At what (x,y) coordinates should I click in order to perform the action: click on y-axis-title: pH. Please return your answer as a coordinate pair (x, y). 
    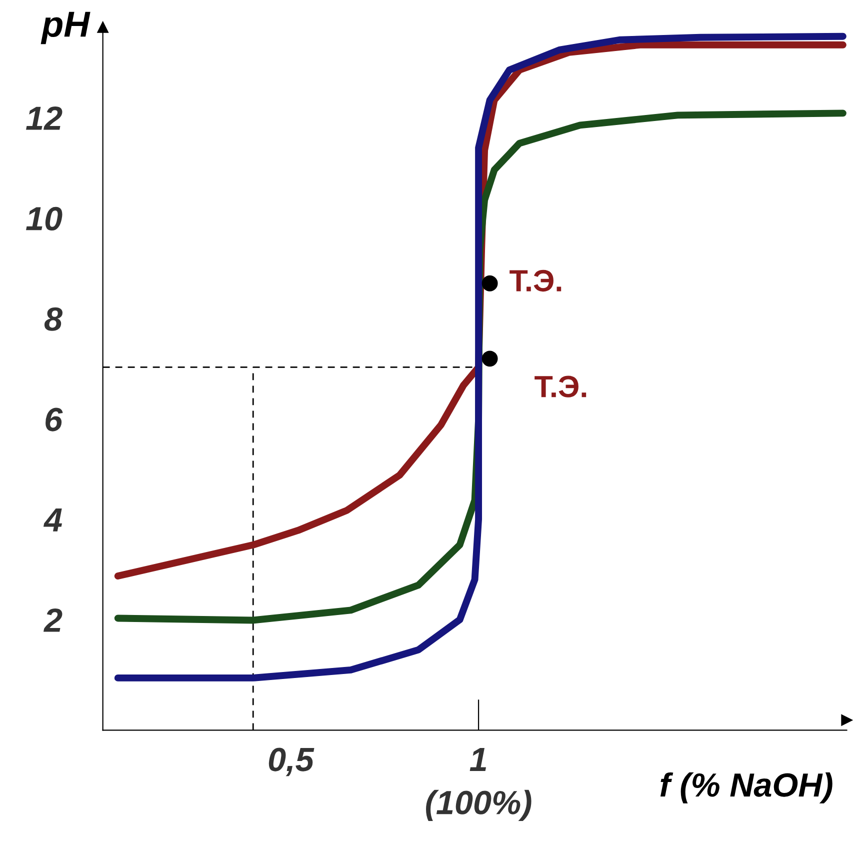
    Looking at the image, I should click on (65, 28).